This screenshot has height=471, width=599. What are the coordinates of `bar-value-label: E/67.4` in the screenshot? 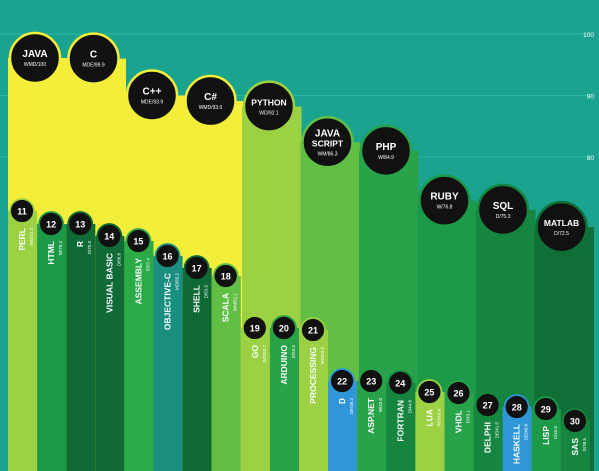 It's located at (147, 265).